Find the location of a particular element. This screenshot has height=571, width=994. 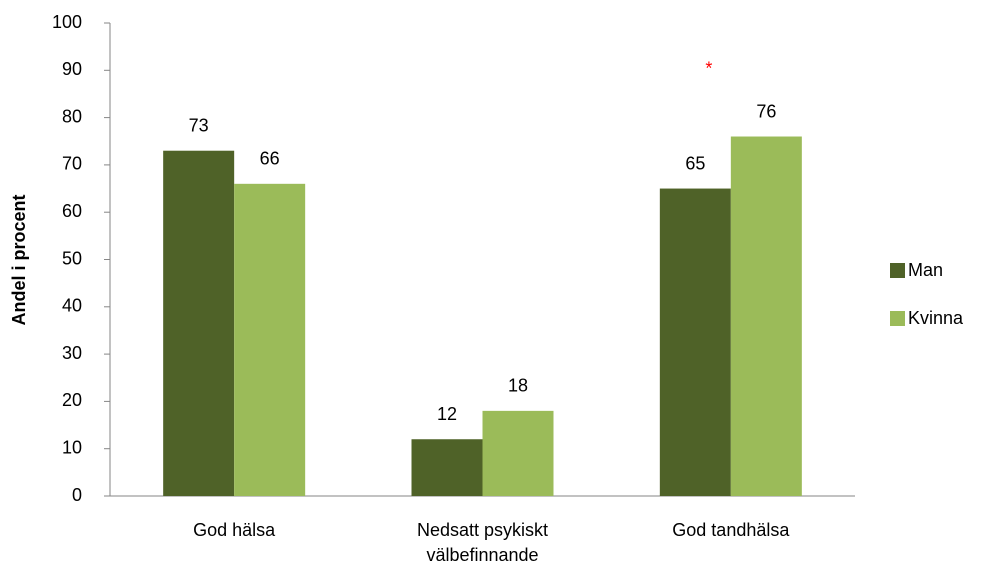

data-label: 73 is located at coordinates (199, 125).